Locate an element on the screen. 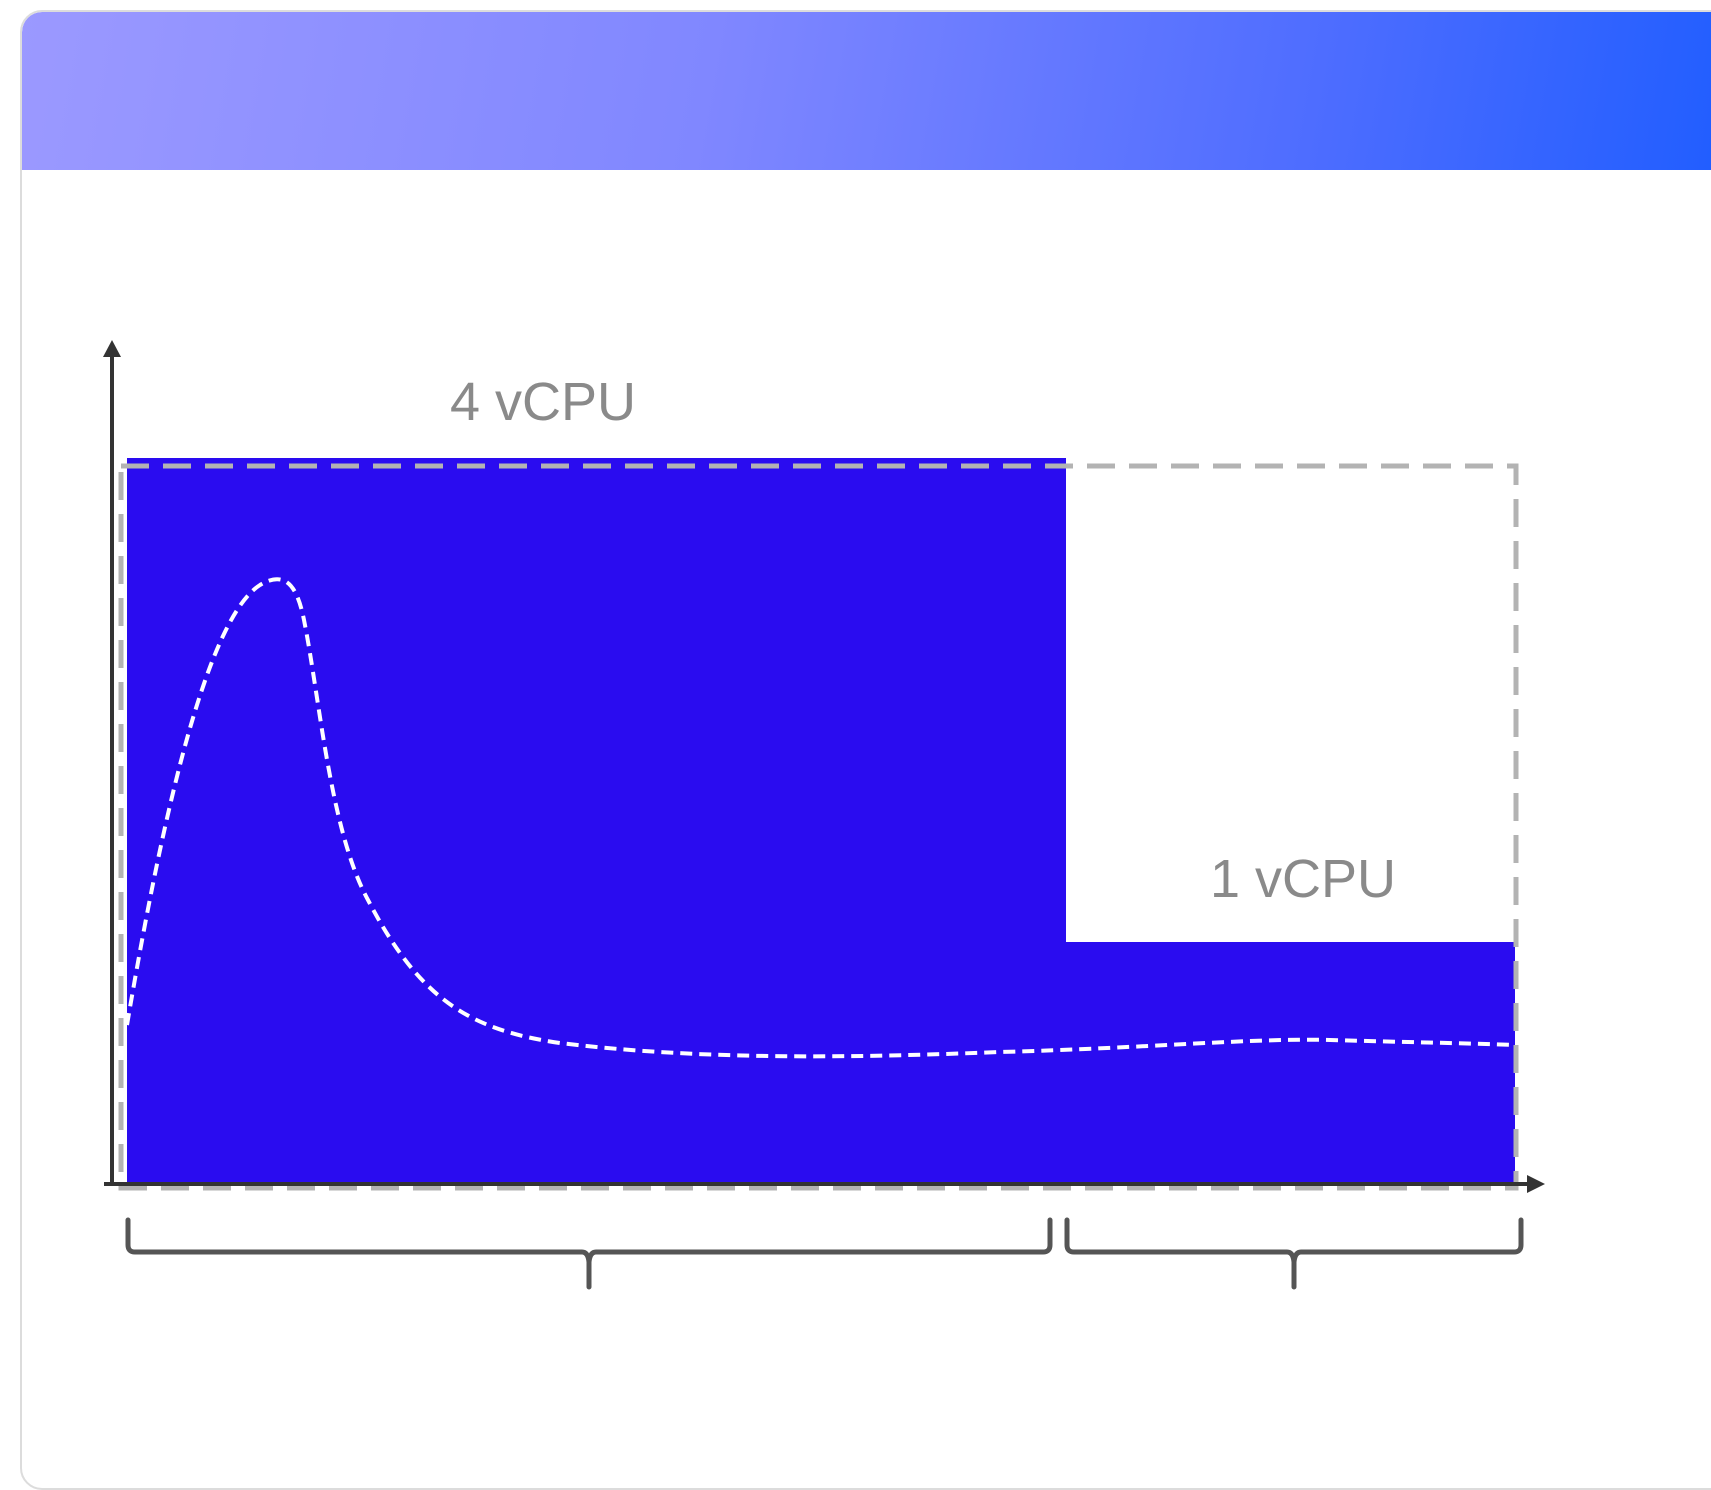 This screenshot has width=1711, height=1490. card-header is located at coordinates (866, 91).